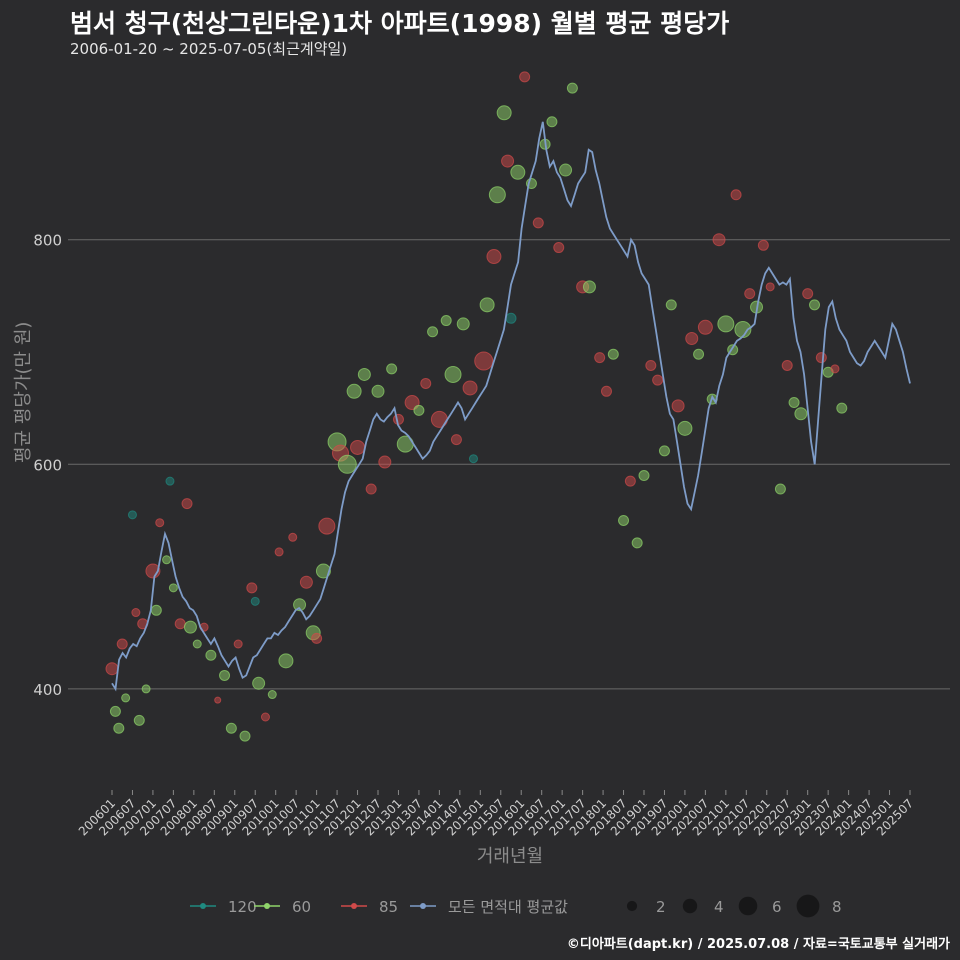 This screenshot has height=960, width=960. Describe the element at coordinates (388, 907) in the screenshot. I see `legend-label-85: 85` at that location.